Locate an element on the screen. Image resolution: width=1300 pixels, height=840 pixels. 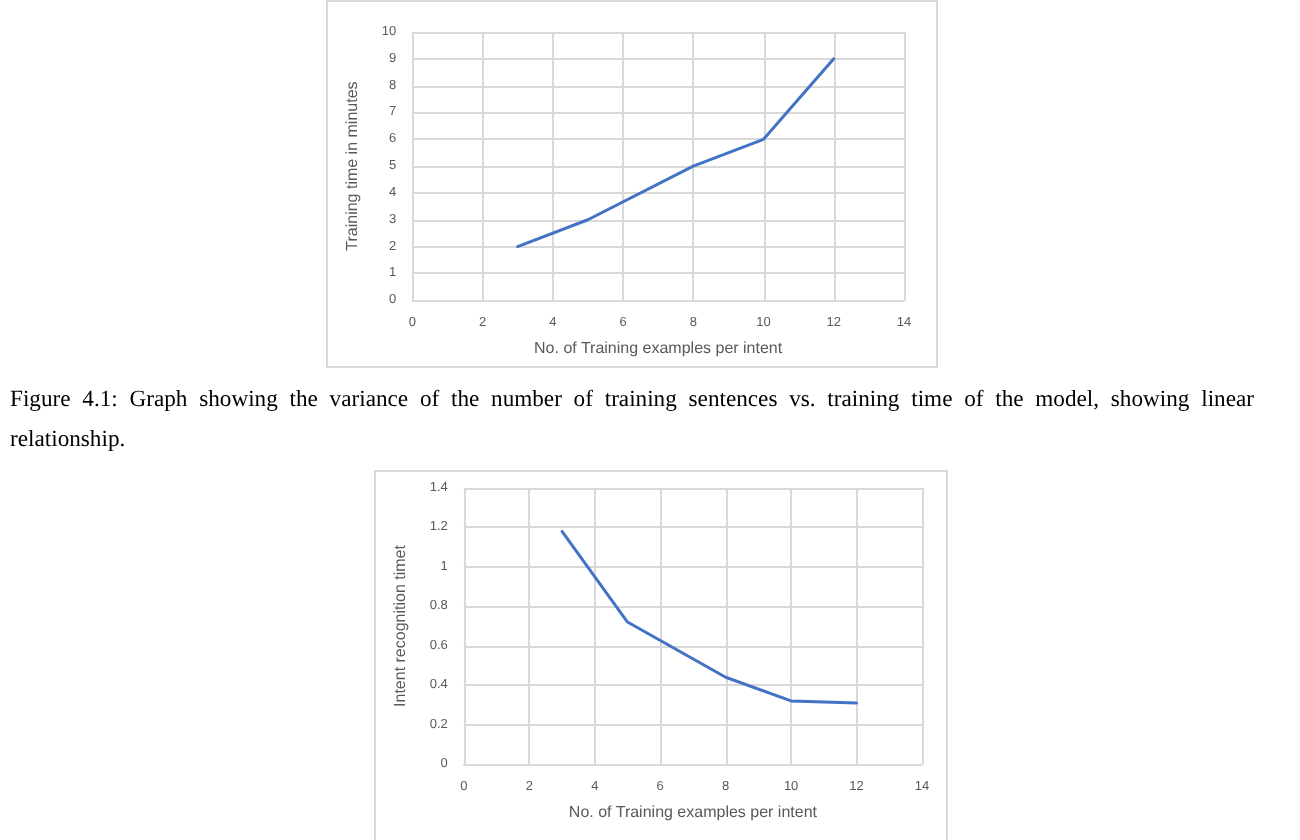
y-axis-title: Intent recognition timet is located at coordinates (400, 625).